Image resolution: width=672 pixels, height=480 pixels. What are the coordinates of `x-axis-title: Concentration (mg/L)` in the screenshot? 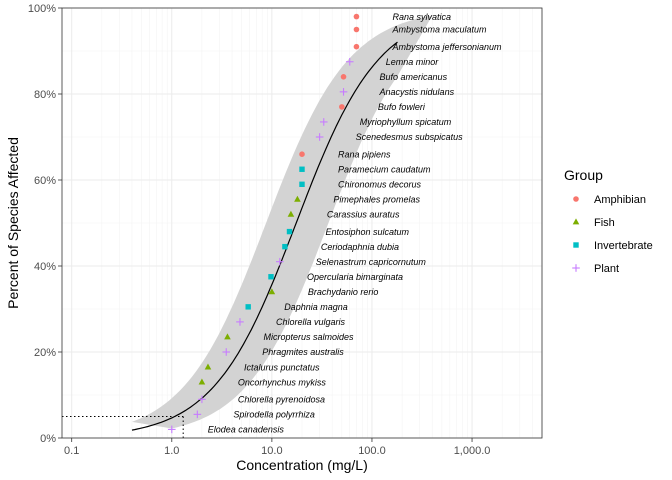 It's located at (302, 465).